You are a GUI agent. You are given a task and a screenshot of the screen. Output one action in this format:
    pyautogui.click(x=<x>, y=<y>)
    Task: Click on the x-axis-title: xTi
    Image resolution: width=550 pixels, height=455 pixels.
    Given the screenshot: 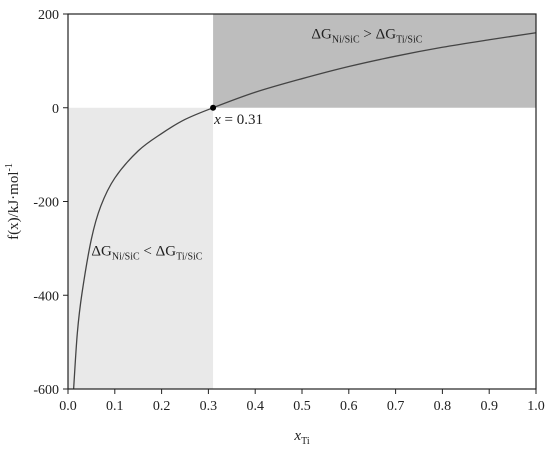 What is the action you would take?
    pyautogui.click(x=301, y=437)
    